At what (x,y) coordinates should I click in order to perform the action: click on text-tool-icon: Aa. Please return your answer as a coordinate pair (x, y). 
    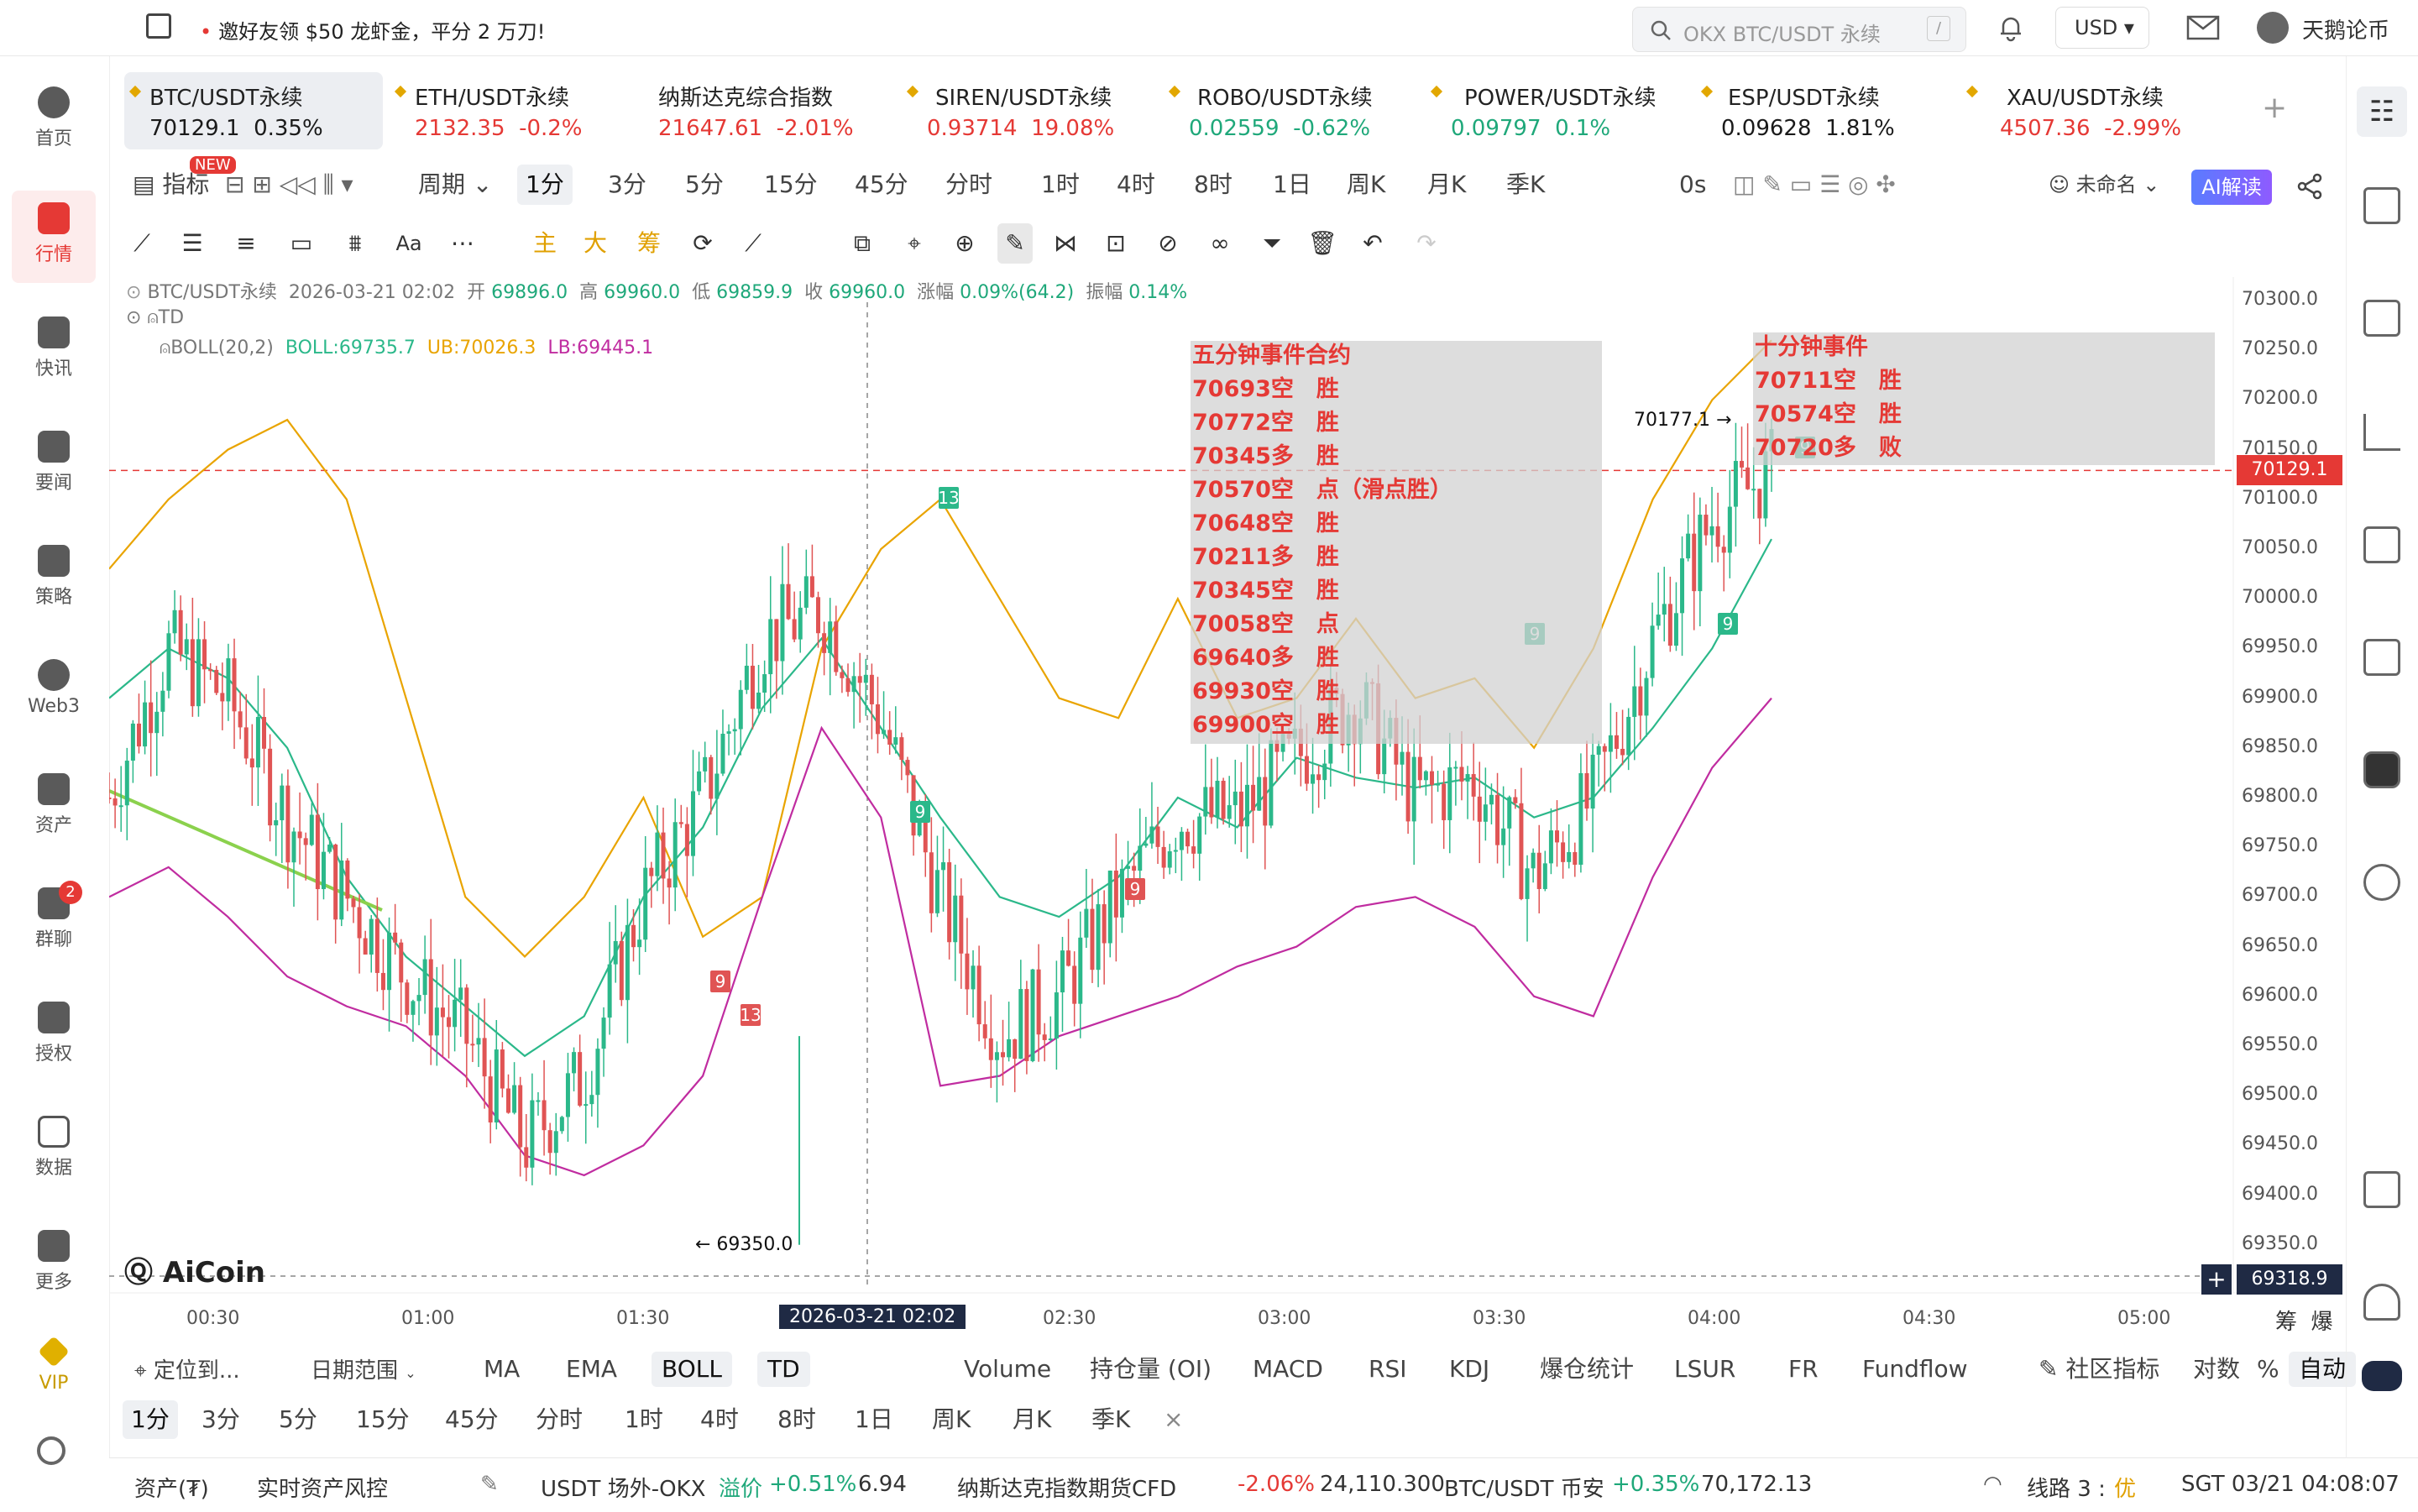
    Looking at the image, I should click on (408, 243).